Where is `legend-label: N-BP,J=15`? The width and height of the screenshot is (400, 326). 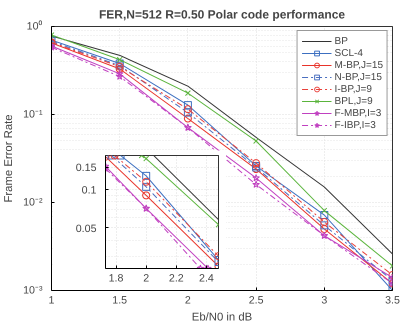
legend-label: N-BP,J=15 is located at coordinates (358, 77).